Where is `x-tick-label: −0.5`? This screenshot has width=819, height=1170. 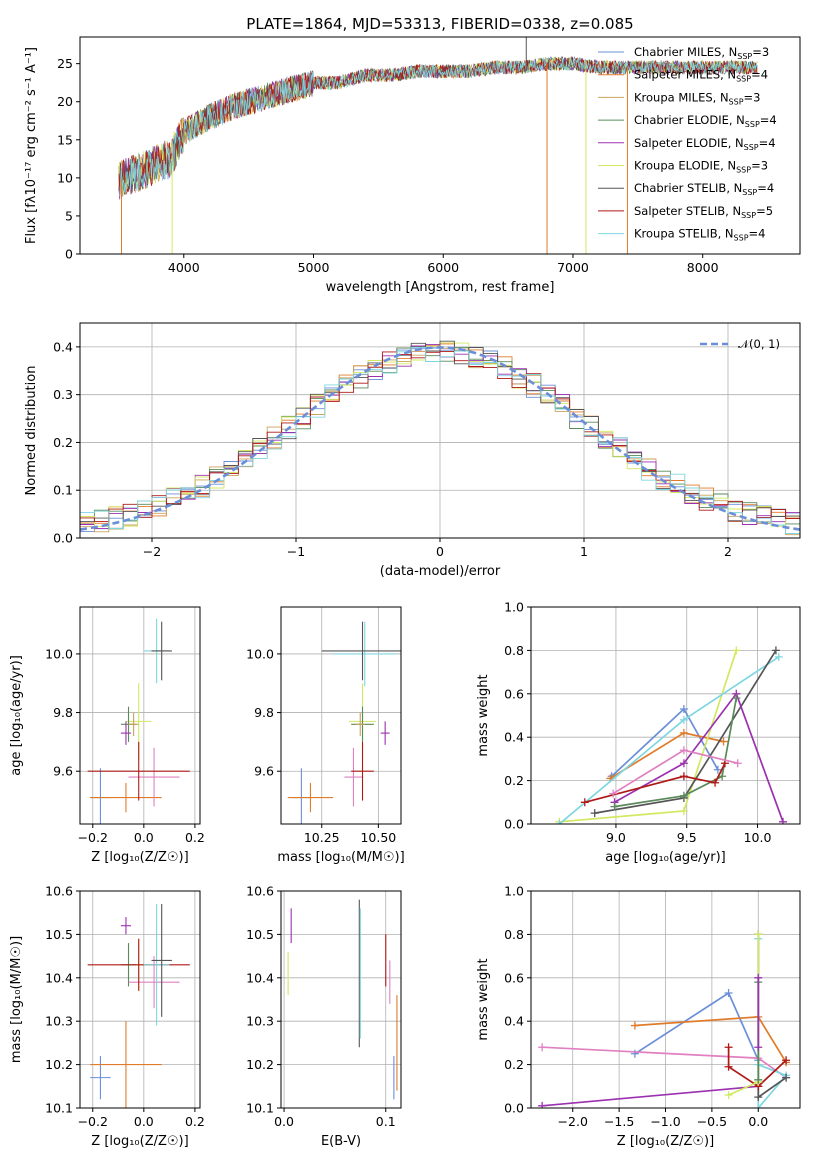 x-tick-label: −0.5 is located at coordinates (712, 1121).